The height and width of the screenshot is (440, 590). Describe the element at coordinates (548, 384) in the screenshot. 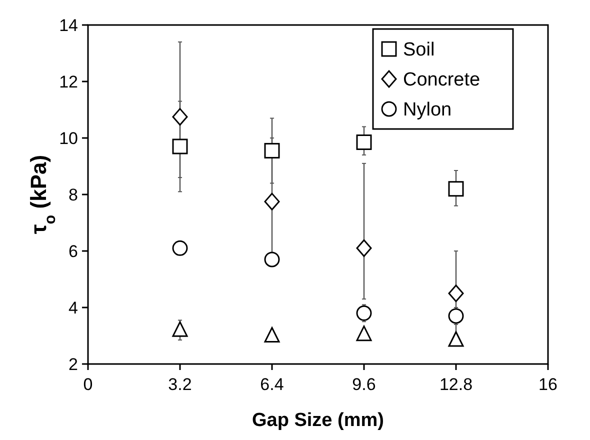

I see `x-tick-label: 16` at that location.